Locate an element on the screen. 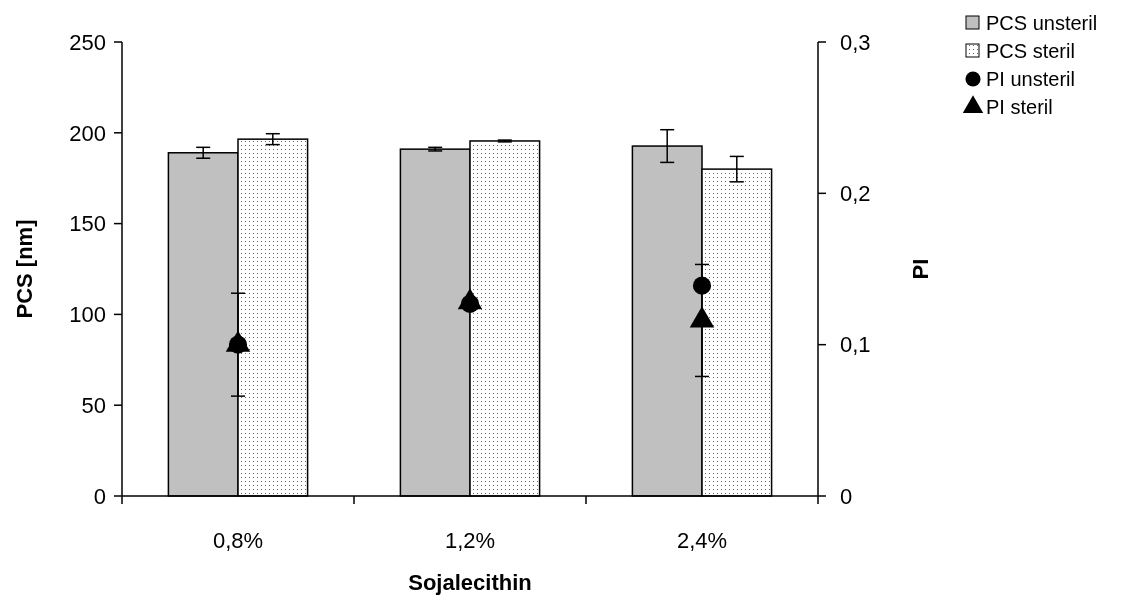 This screenshot has height=612, width=1125. x-tick-label: 0,8% is located at coordinates (238, 540).